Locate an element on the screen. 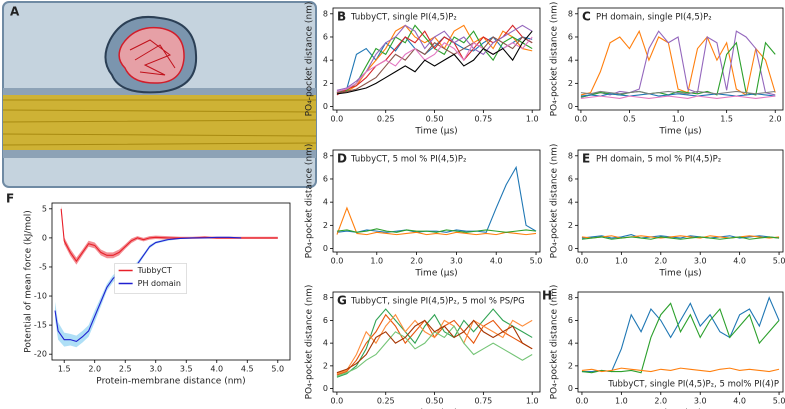 This screenshot has height=409, width=785. panel-label: H is located at coordinates (547, 296).